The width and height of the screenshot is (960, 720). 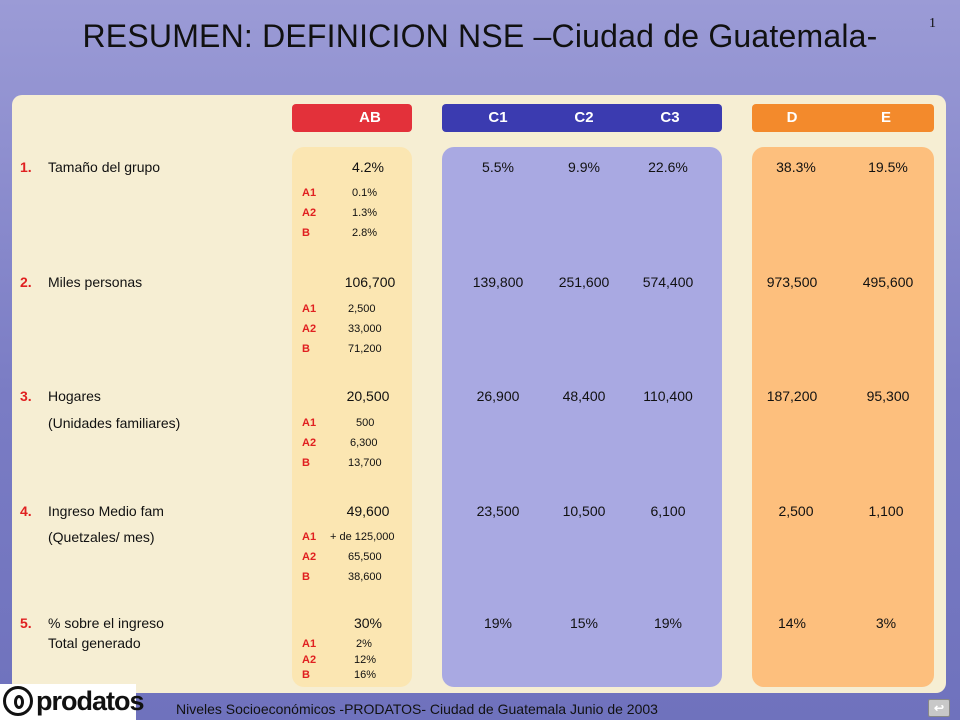 I want to click on sub-value-a2: 65,500, so click(x=365, y=557).